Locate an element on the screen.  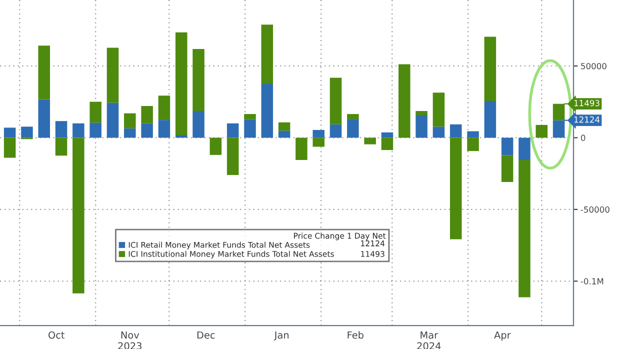
y-tick-label: -0.1M is located at coordinates (592, 281).